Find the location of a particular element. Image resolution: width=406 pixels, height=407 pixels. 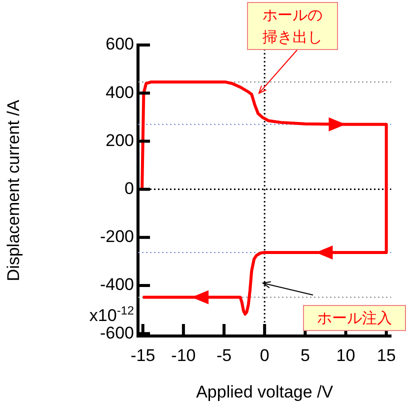

y-axis-title: Displacement current /A is located at coordinates (13, 190).